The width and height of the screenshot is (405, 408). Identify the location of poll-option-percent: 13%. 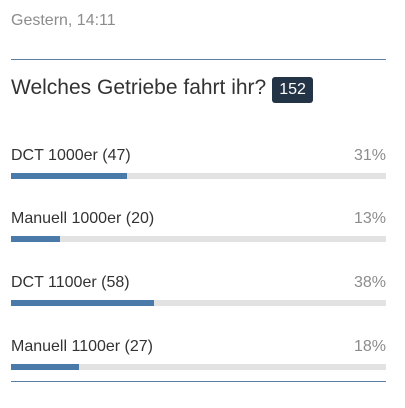
(369, 218).